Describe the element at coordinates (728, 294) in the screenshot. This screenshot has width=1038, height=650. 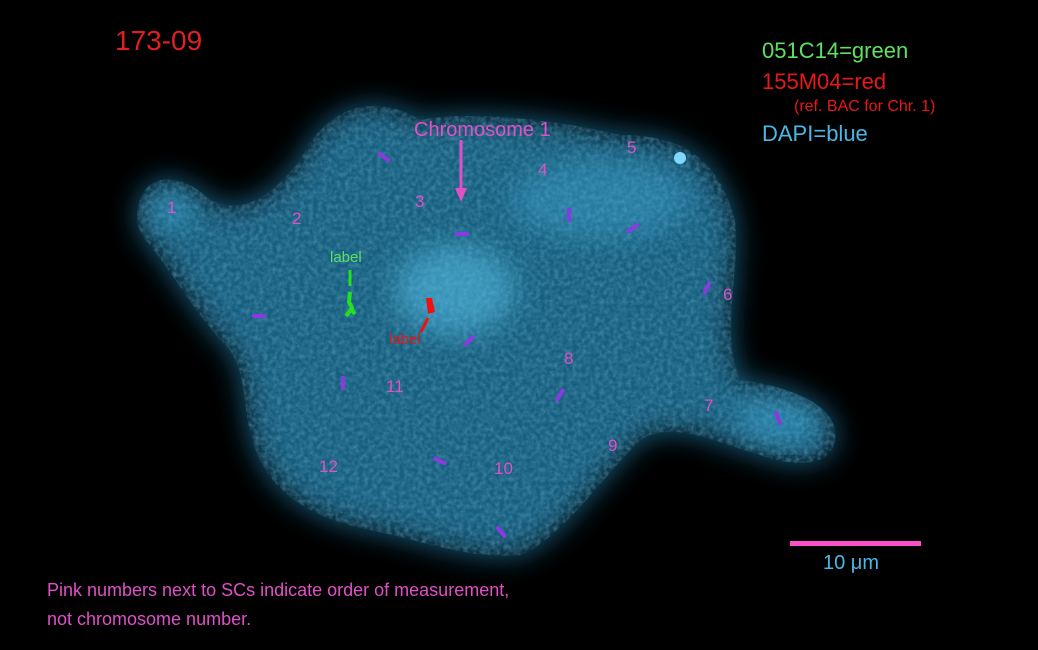
I see `sc-number: 6` at that location.